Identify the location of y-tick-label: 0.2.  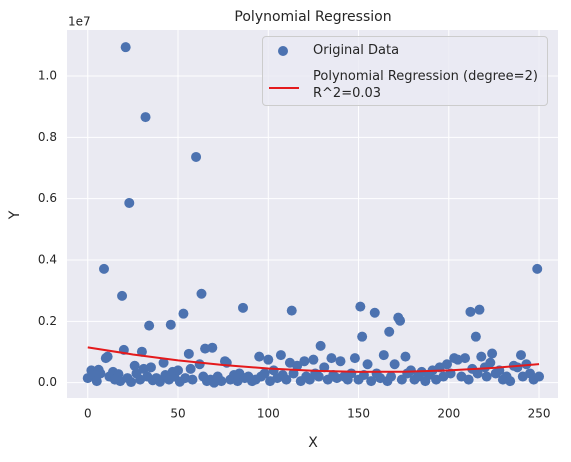
(47, 321).